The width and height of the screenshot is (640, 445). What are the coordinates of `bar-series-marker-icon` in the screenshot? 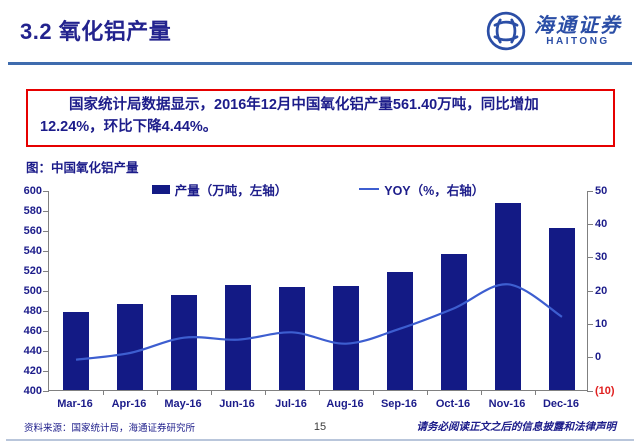 It's located at (160, 189).